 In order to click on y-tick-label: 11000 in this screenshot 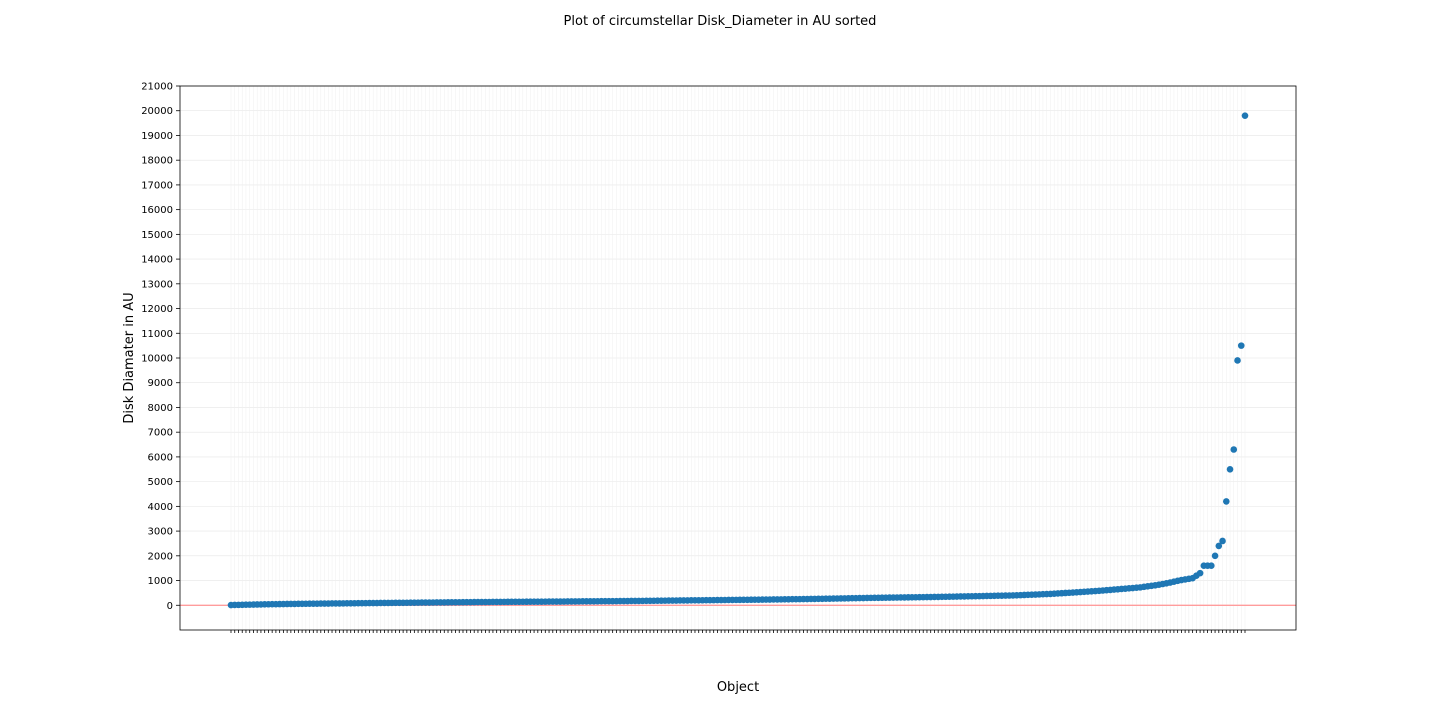, I will do `click(157, 334)`.